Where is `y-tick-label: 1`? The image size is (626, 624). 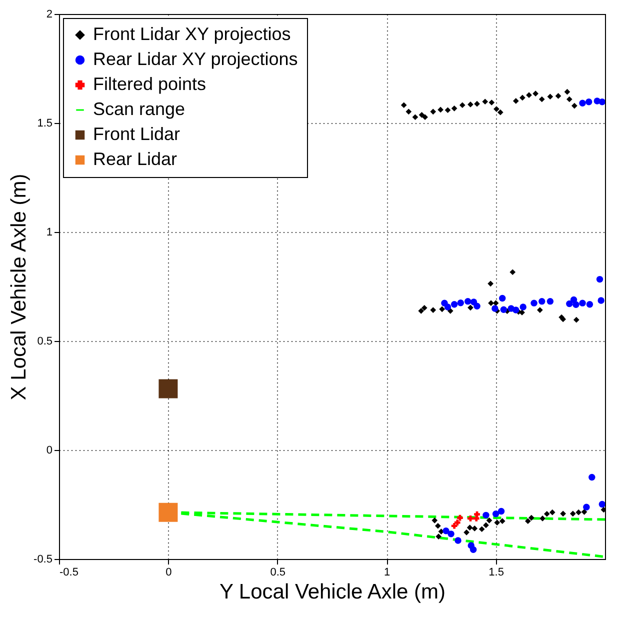
y-tick-label: 1 is located at coordinates (49, 232).